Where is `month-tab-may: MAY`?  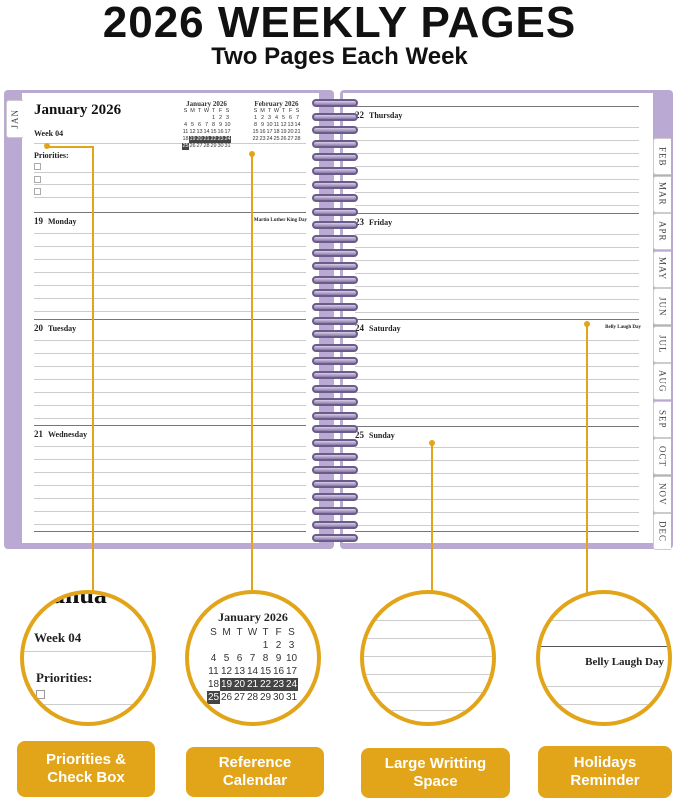
month-tab-may: MAY is located at coordinates (662, 269).